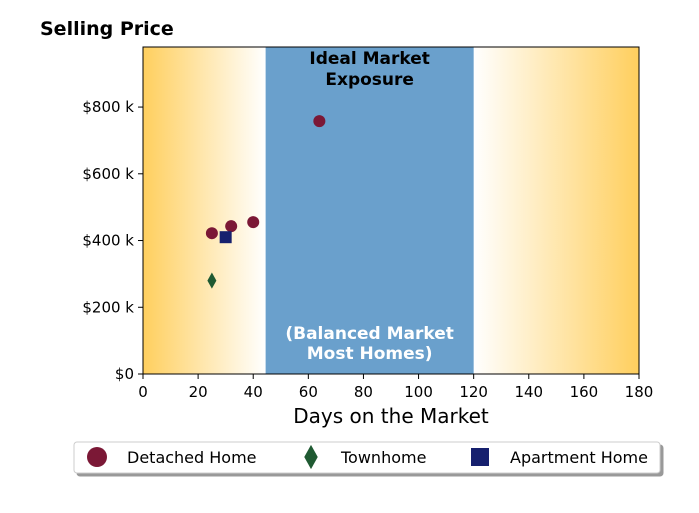 This screenshot has width=699, height=513. Describe the element at coordinates (108, 307) in the screenshot. I see `y-tick-label: $200 k` at that location.